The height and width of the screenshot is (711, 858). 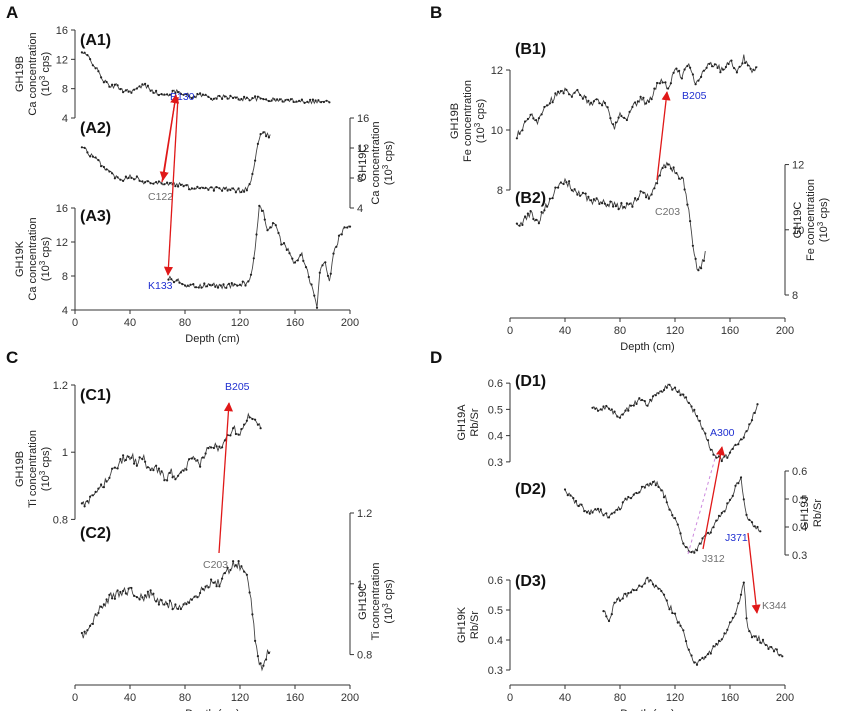 What do you see at coordinates (468, 121) in the screenshot?
I see `y-axis-title: GH19B Fe concentration (103 cps)` at bounding box center [468, 121].